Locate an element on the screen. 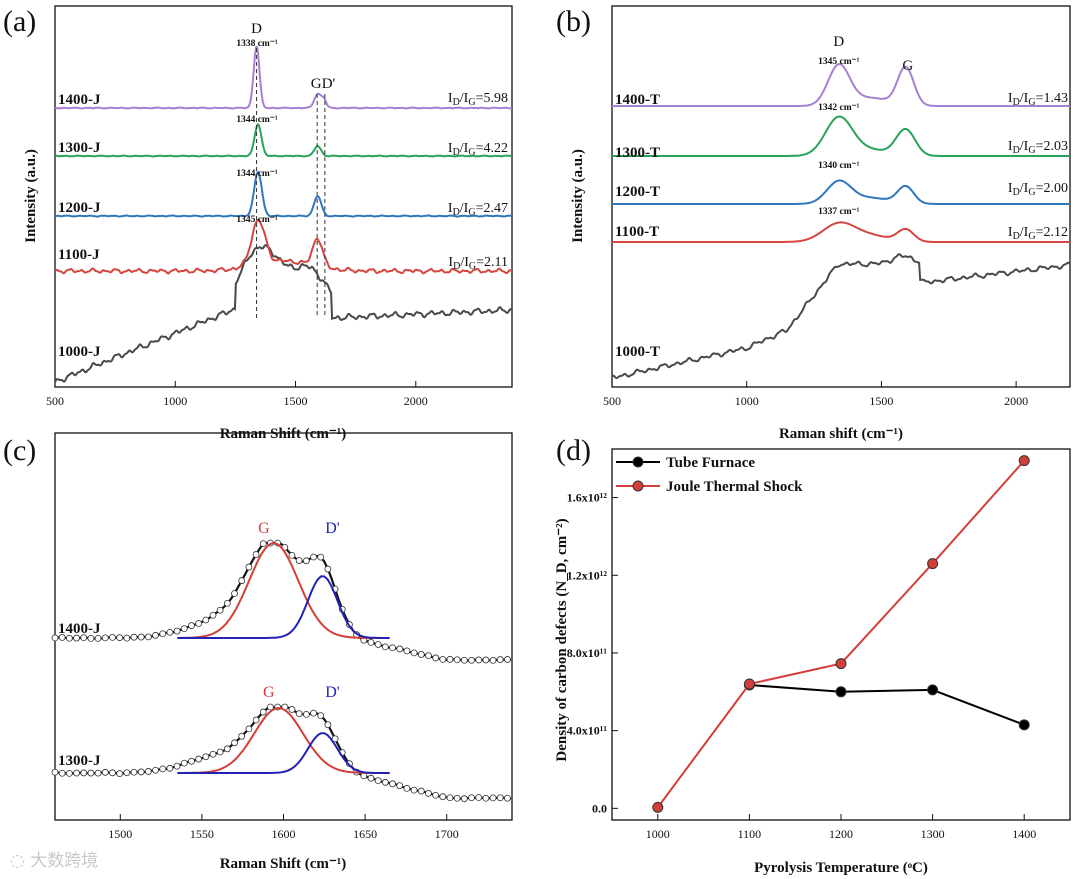 Image resolution: width=1080 pixels, height=879 pixels. peak-name-b-G: G is located at coordinates (907, 66).